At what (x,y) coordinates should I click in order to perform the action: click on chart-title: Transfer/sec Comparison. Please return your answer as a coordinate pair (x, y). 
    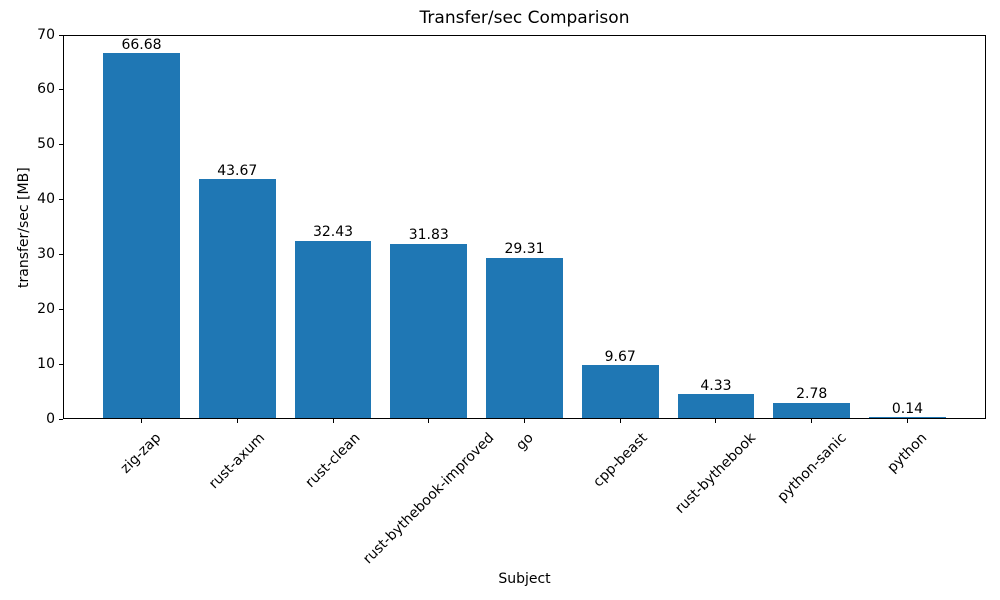
    Looking at the image, I should click on (524, 18).